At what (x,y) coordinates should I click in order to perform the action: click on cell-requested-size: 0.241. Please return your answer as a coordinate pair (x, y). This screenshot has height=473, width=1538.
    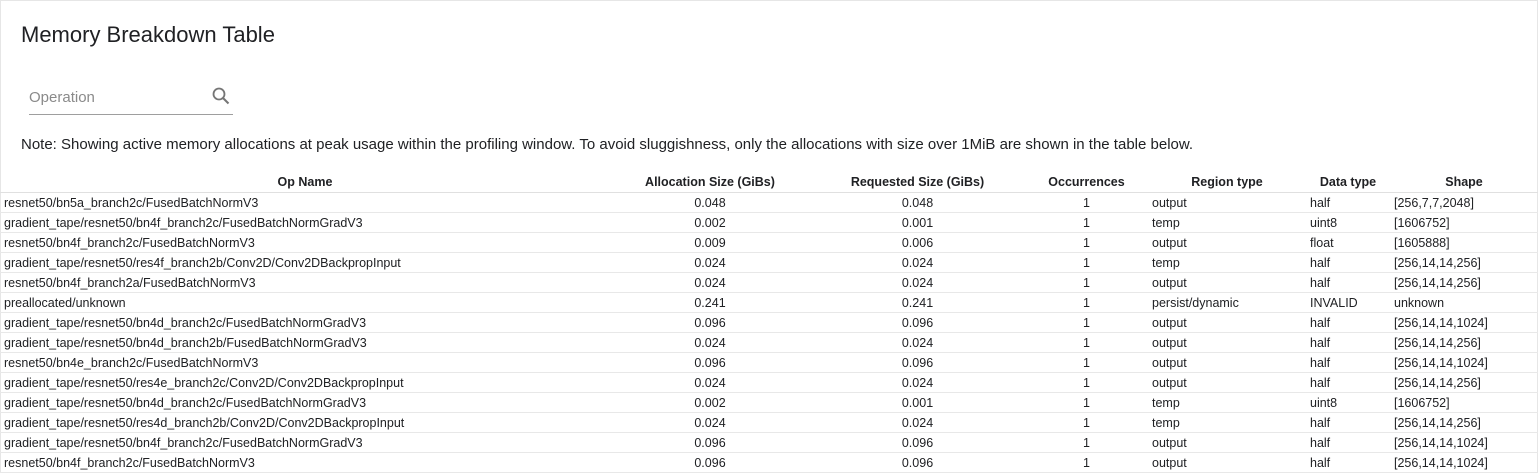
    Looking at the image, I should click on (917, 302).